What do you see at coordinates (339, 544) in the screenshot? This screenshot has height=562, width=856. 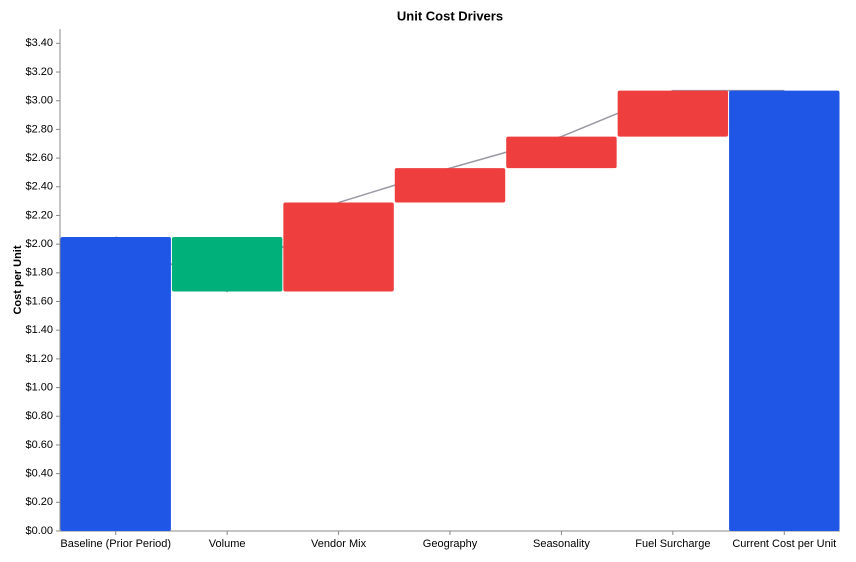 I see `x-tick-label: Vendor Mix` at bounding box center [339, 544].